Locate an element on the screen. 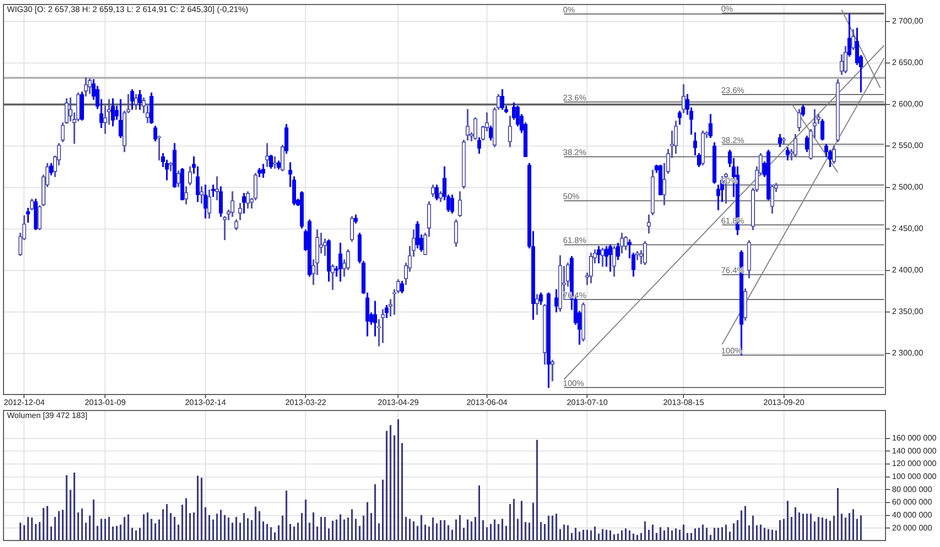  x-tick-label: 2013-06-04 is located at coordinates (487, 403).